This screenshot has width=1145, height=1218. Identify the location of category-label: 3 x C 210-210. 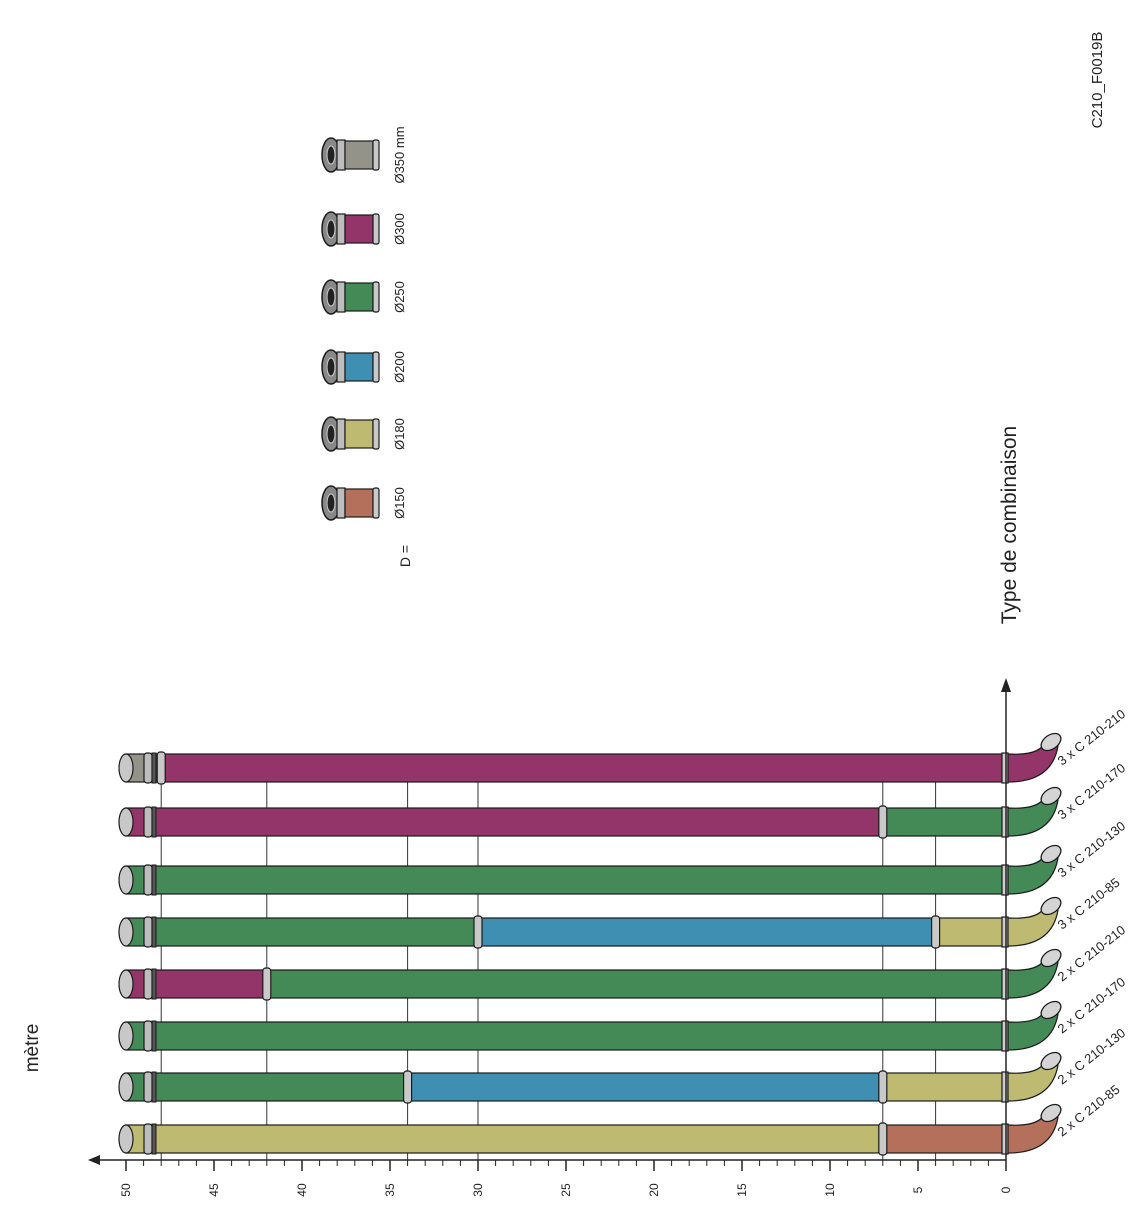
(1092, 737).